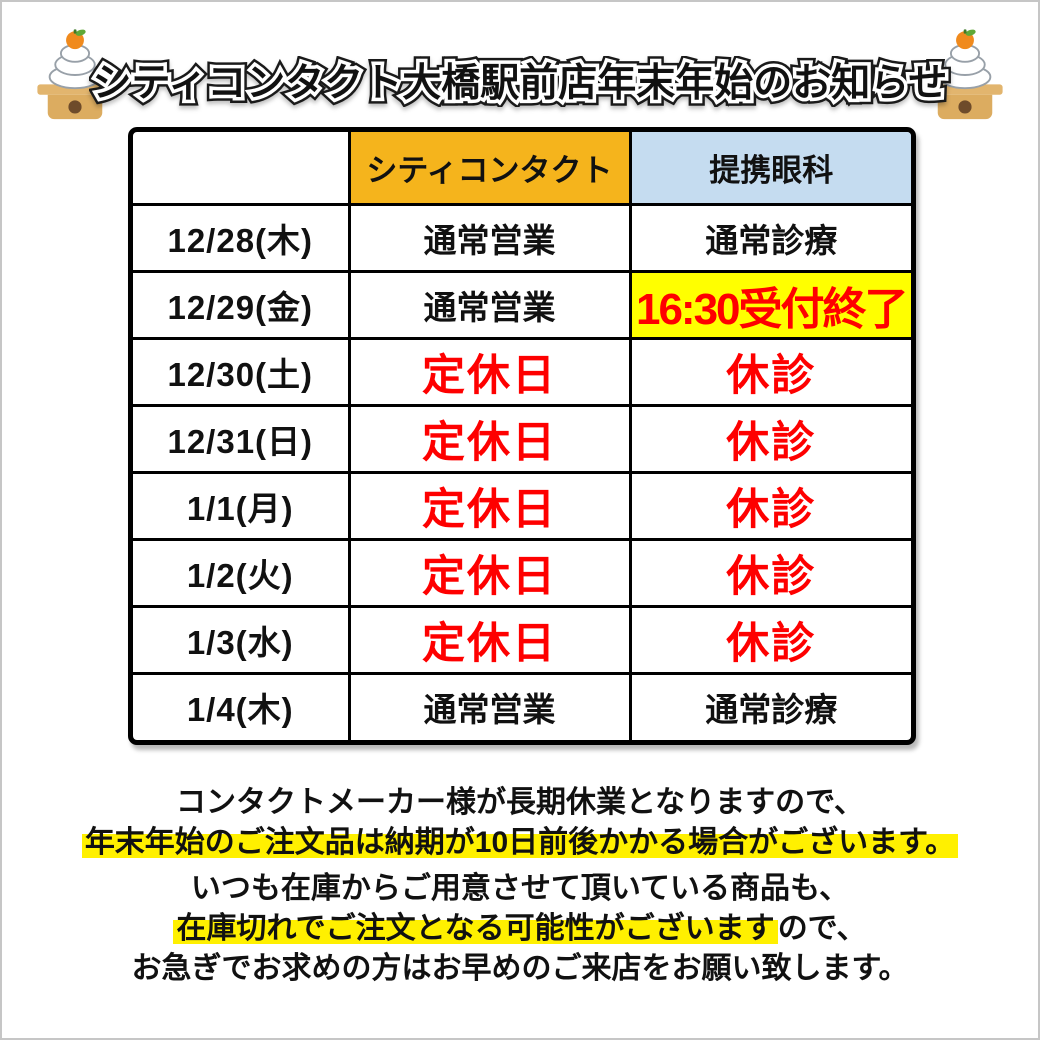 Image resolution: width=1040 pixels, height=1040 pixels. I want to click on notice-line: お急ぎでお求めの方はお早めのご来店をお願い致します。, so click(520, 968).